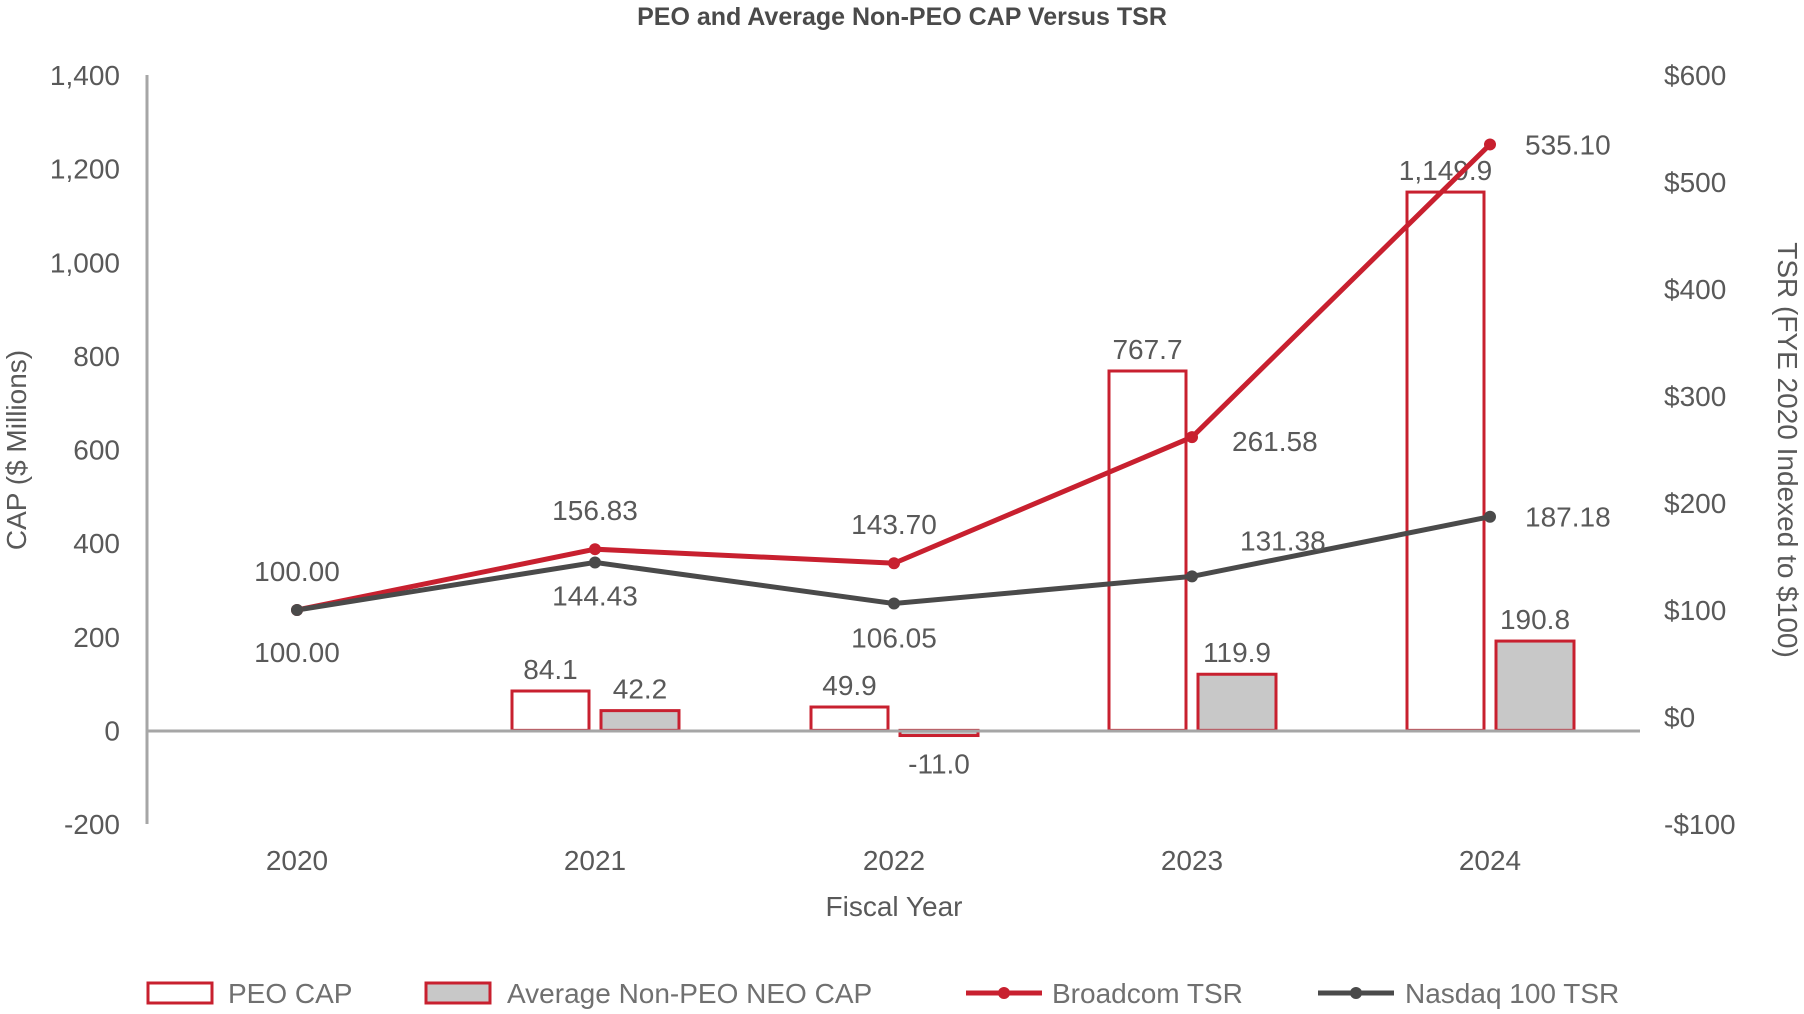  What do you see at coordinates (180, 993) in the screenshot?
I see `legend-swatch-peo-cap` at bounding box center [180, 993].